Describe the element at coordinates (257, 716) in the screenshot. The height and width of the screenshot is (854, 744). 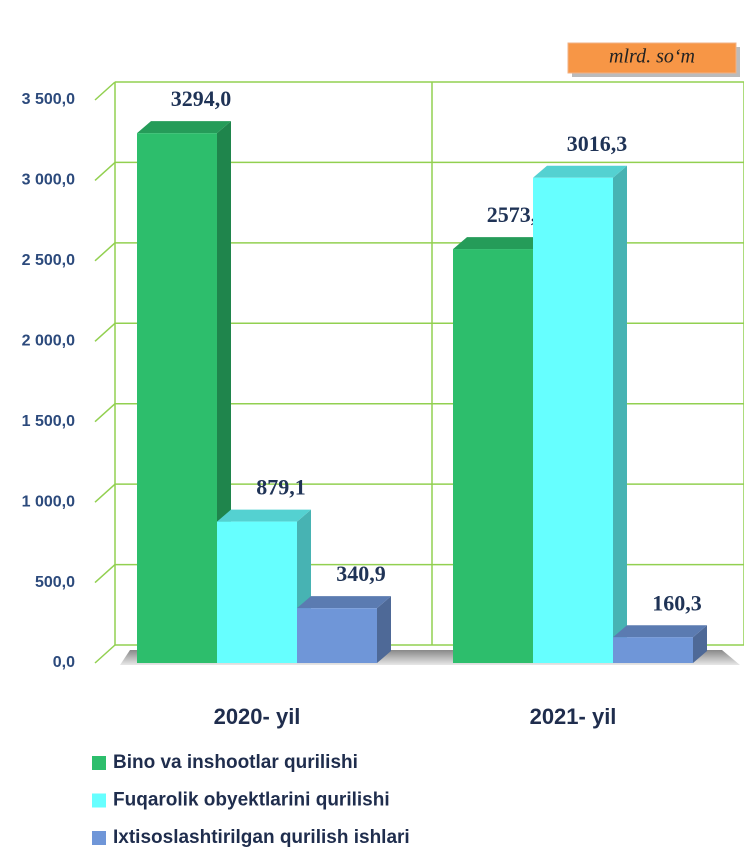
I see `x-tick-label: 2020- yil` at that location.